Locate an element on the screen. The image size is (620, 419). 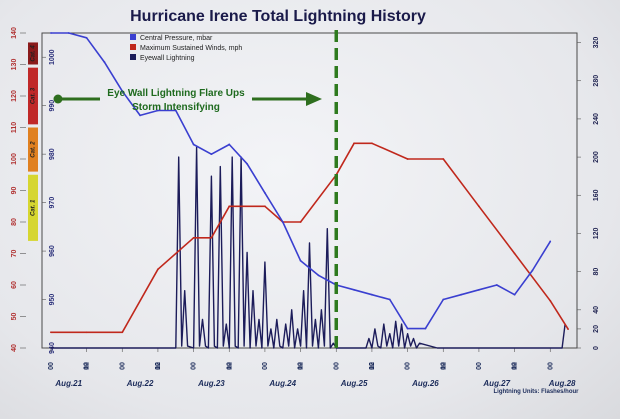
pressure-tick-label: 1000 is located at coordinates (52, 57).